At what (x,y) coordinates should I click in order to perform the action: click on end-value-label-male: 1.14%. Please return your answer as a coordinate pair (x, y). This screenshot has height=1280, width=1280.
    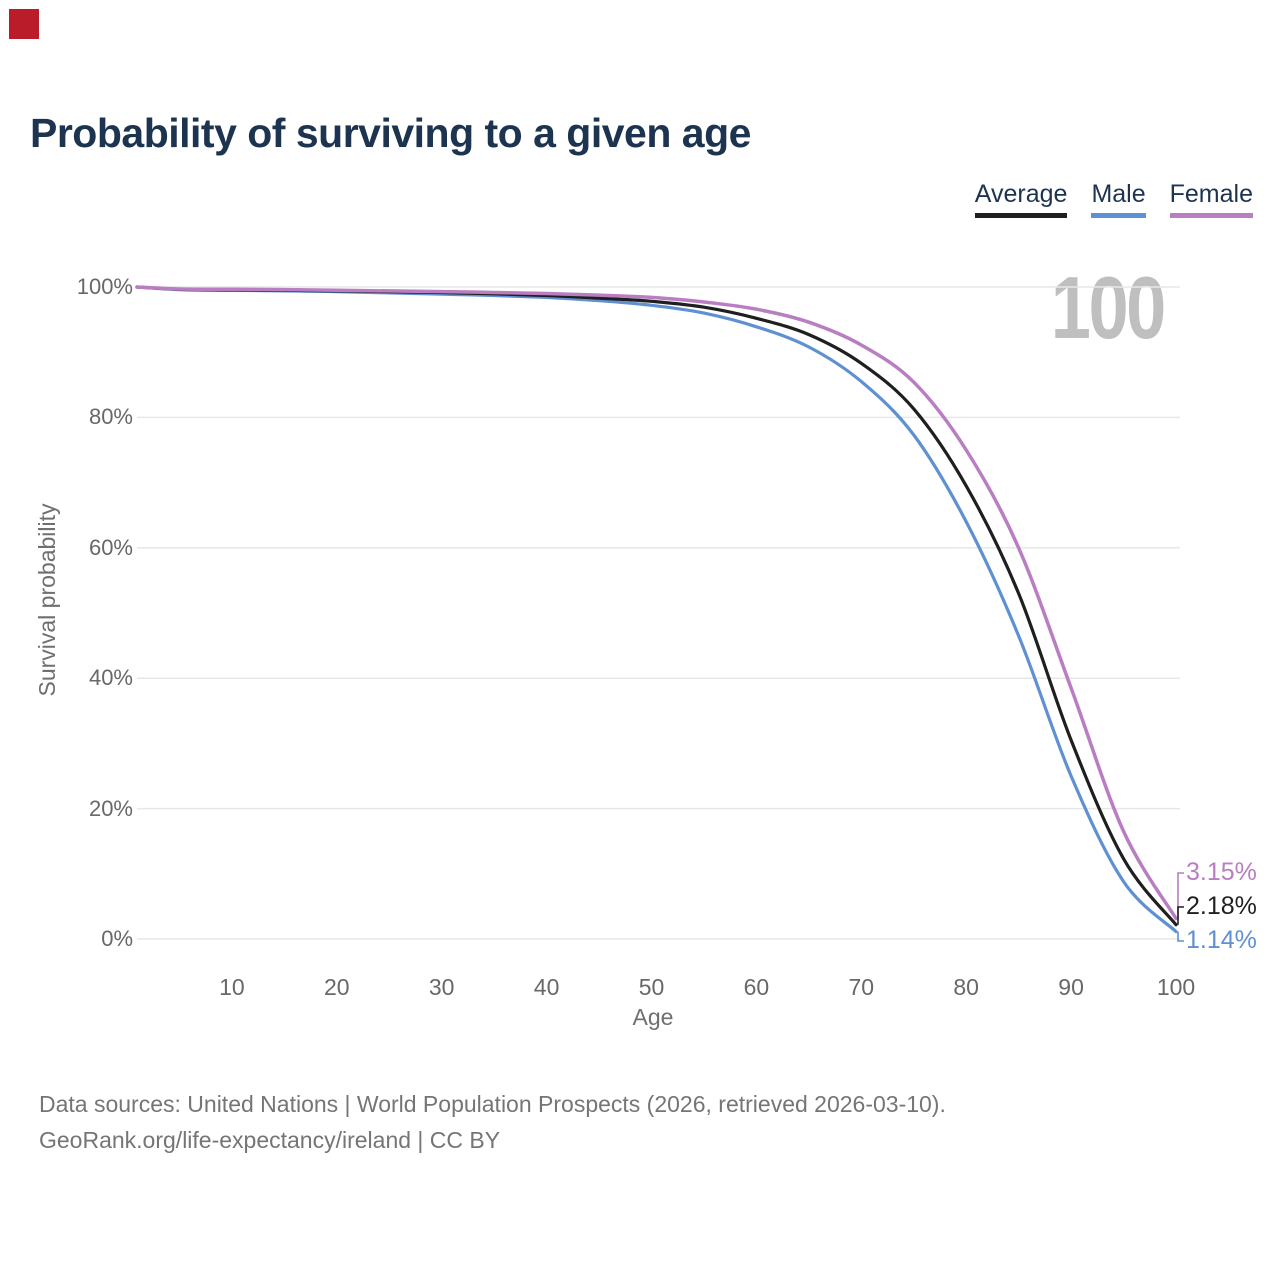
    Looking at the image, I should click on (1221, 940).